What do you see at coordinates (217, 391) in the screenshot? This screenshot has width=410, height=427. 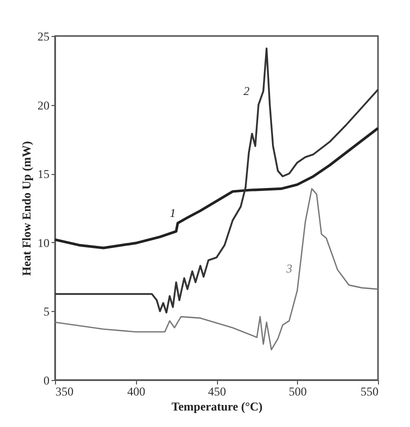 I see `x-tick-label: 450` at bounding box center [217, 391].